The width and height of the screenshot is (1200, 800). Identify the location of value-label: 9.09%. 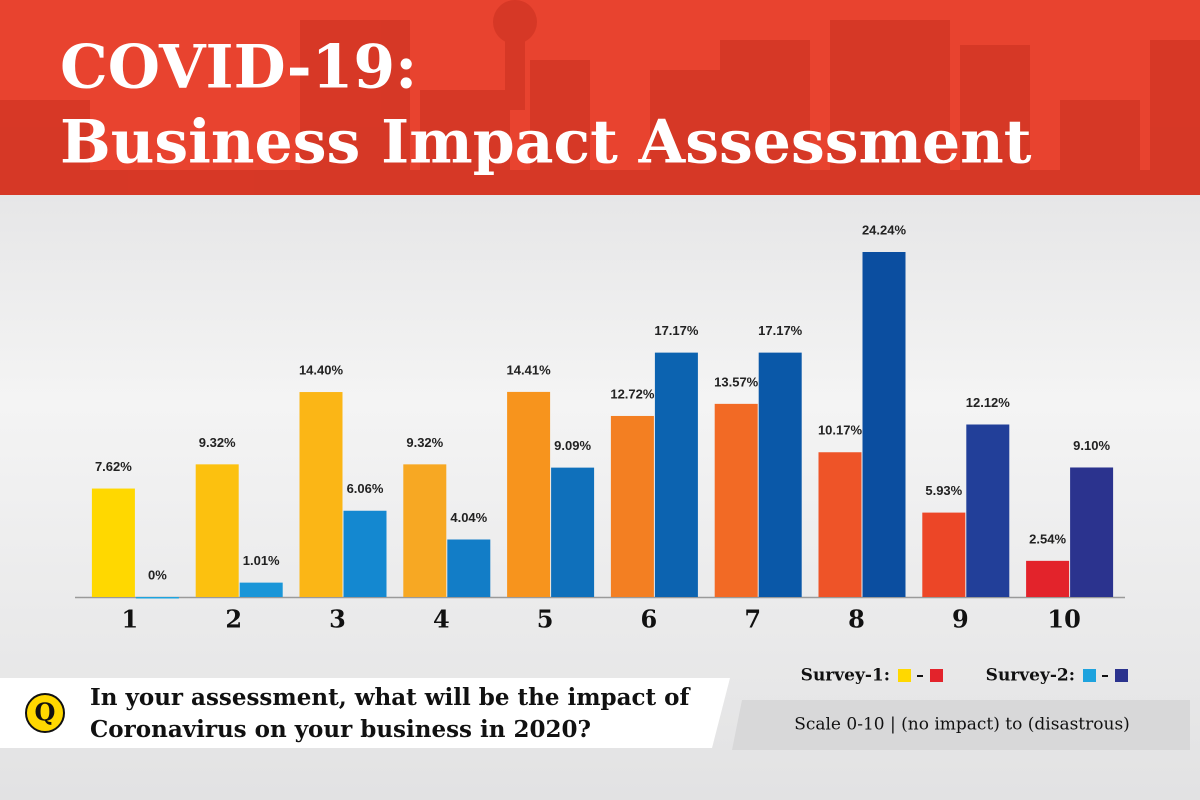
(572, 445).